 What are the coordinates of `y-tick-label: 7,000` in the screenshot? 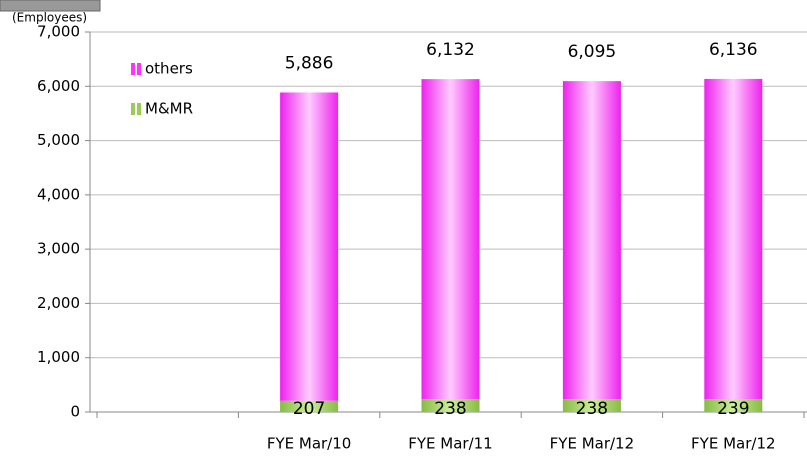 It's located at (58, 32).